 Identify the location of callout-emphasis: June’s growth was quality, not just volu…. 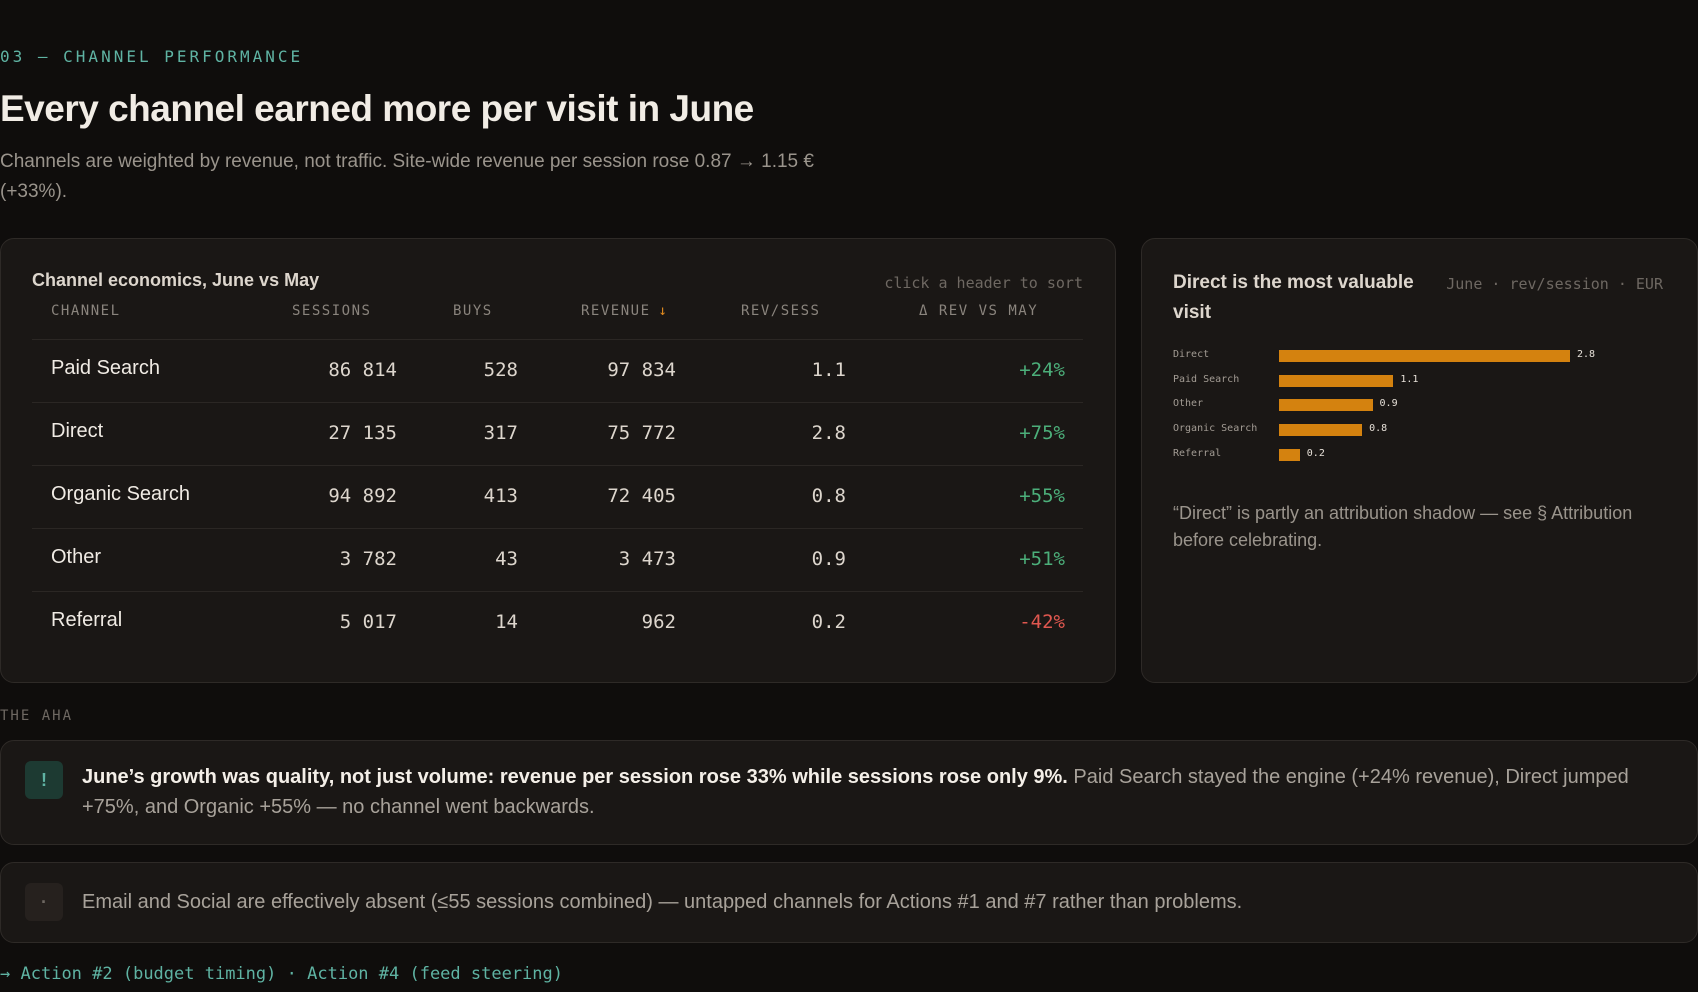
(575, 777).